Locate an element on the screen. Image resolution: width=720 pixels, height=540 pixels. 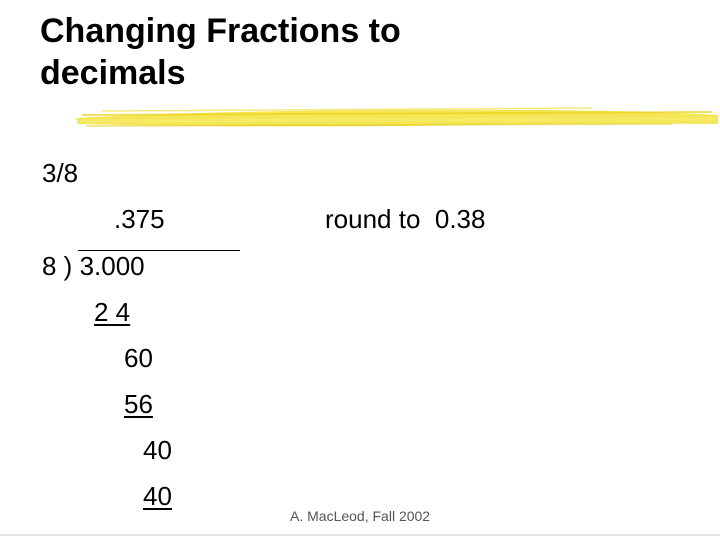
footer-divider is located at coordinates (360, 535).